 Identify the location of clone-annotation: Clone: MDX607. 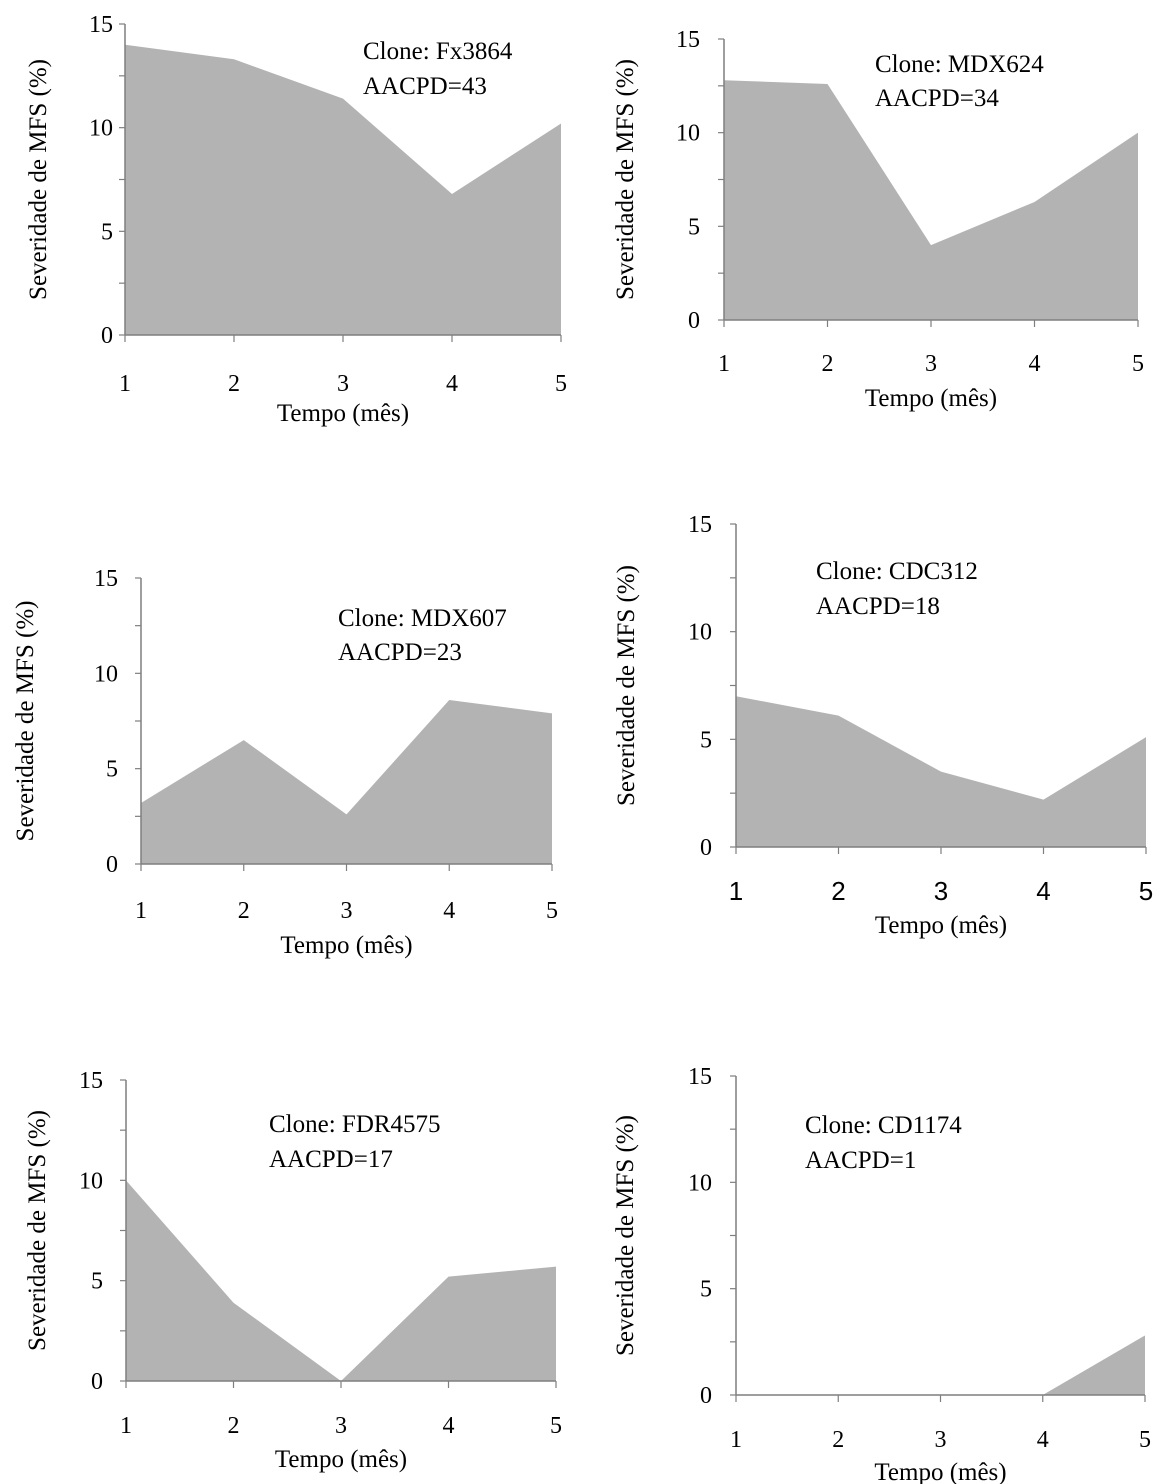
(422, 618).